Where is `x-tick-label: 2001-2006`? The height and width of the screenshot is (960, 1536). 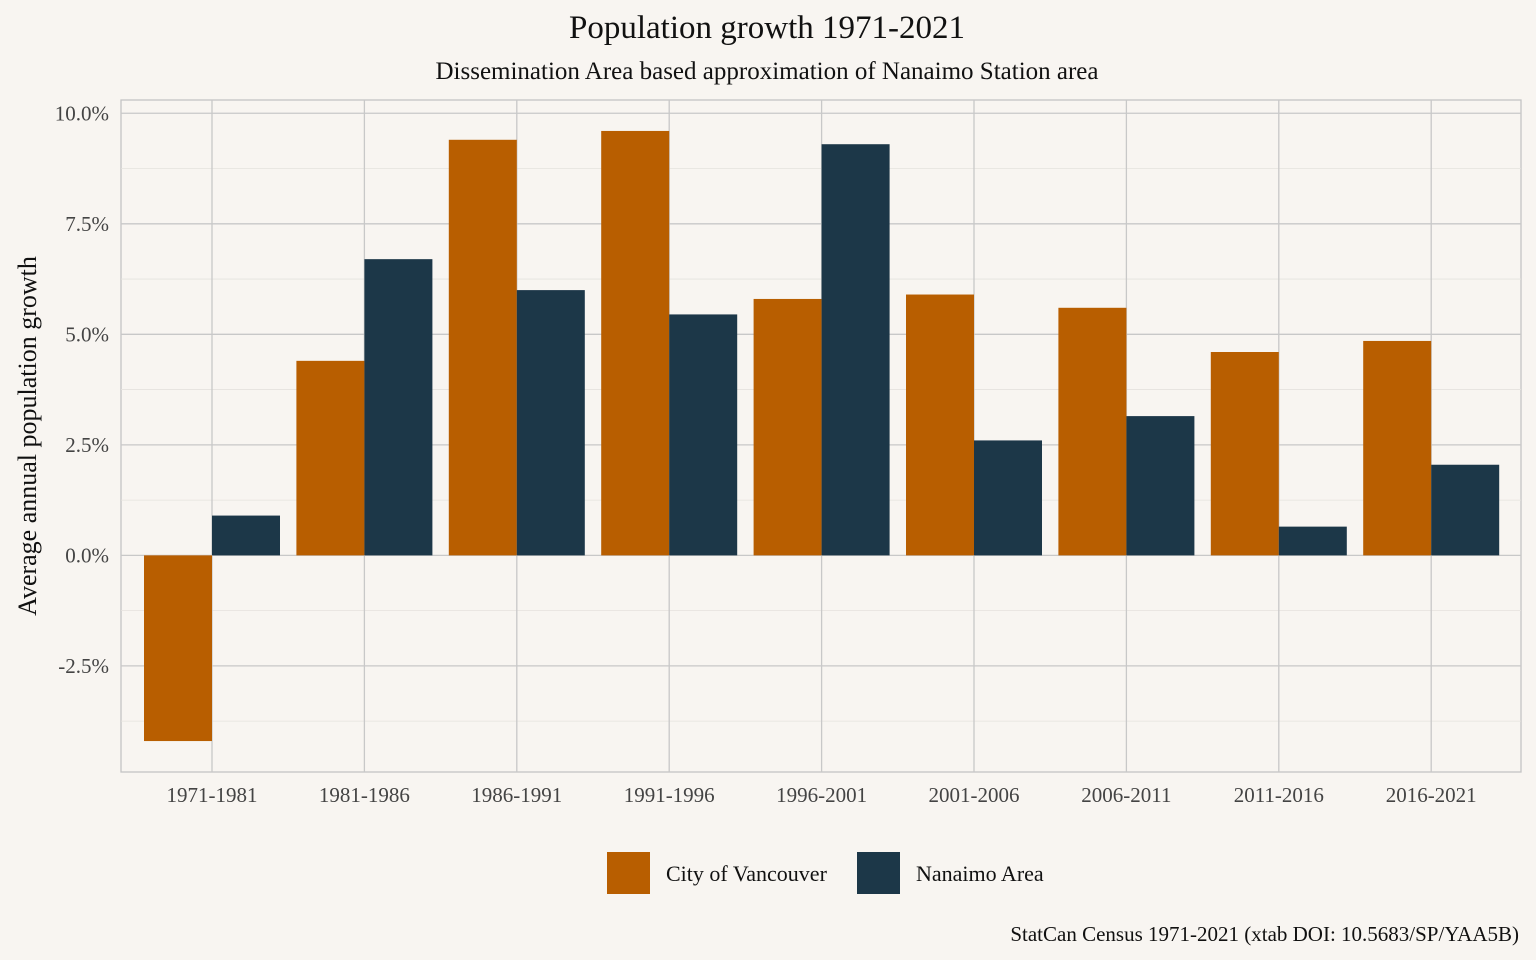 x-tick-label: 2001-2006 is located at coordinates (974, 795).